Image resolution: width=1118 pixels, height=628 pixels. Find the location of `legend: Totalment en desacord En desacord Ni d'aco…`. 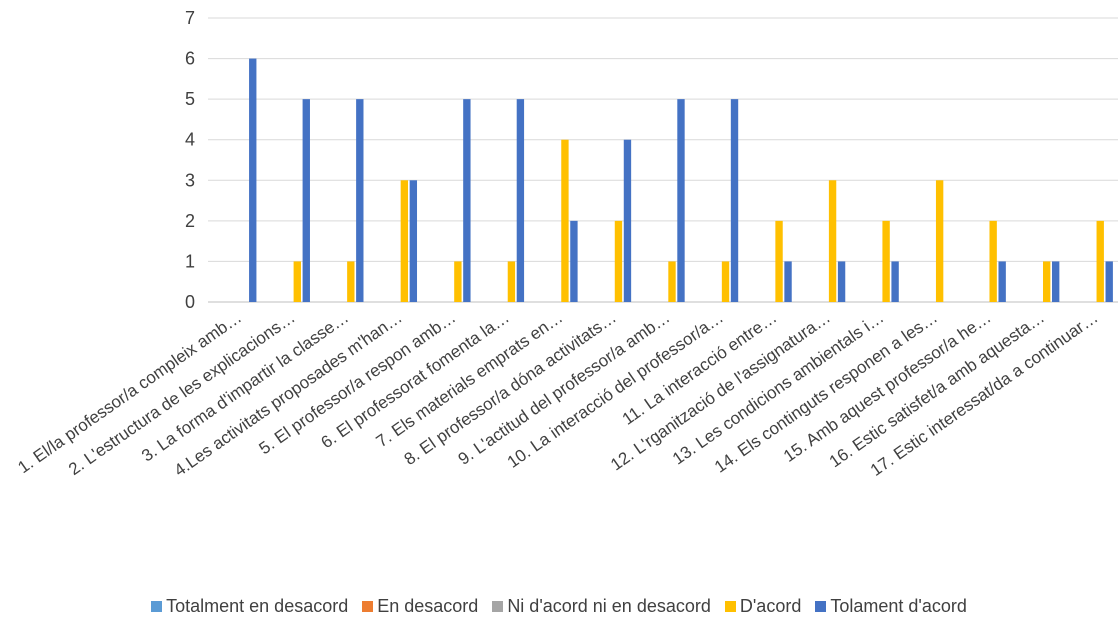

legend: Totalment en desacord En desacord Ni d'aco… is located at coordinates (559, 606).